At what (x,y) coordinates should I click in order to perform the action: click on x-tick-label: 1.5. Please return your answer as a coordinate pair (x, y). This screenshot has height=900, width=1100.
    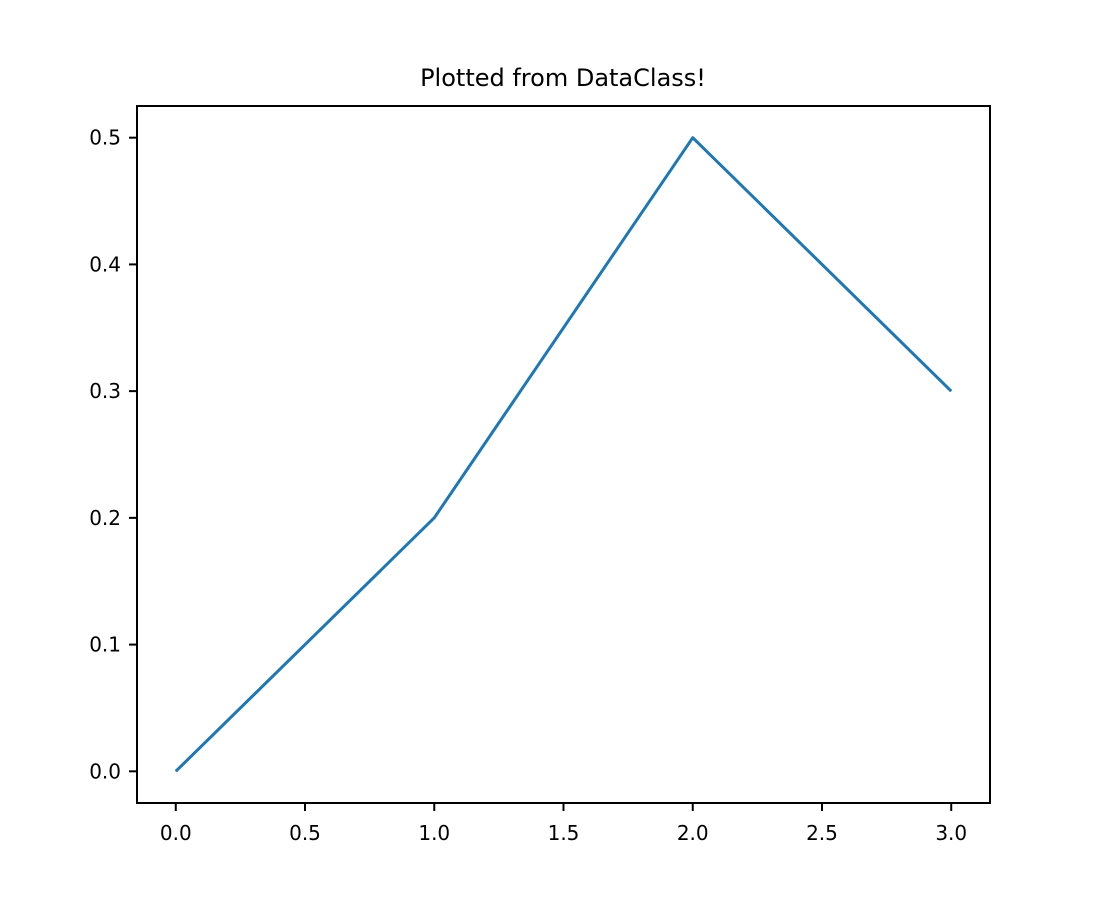
    Looking at the image, I should click on (564, 833).